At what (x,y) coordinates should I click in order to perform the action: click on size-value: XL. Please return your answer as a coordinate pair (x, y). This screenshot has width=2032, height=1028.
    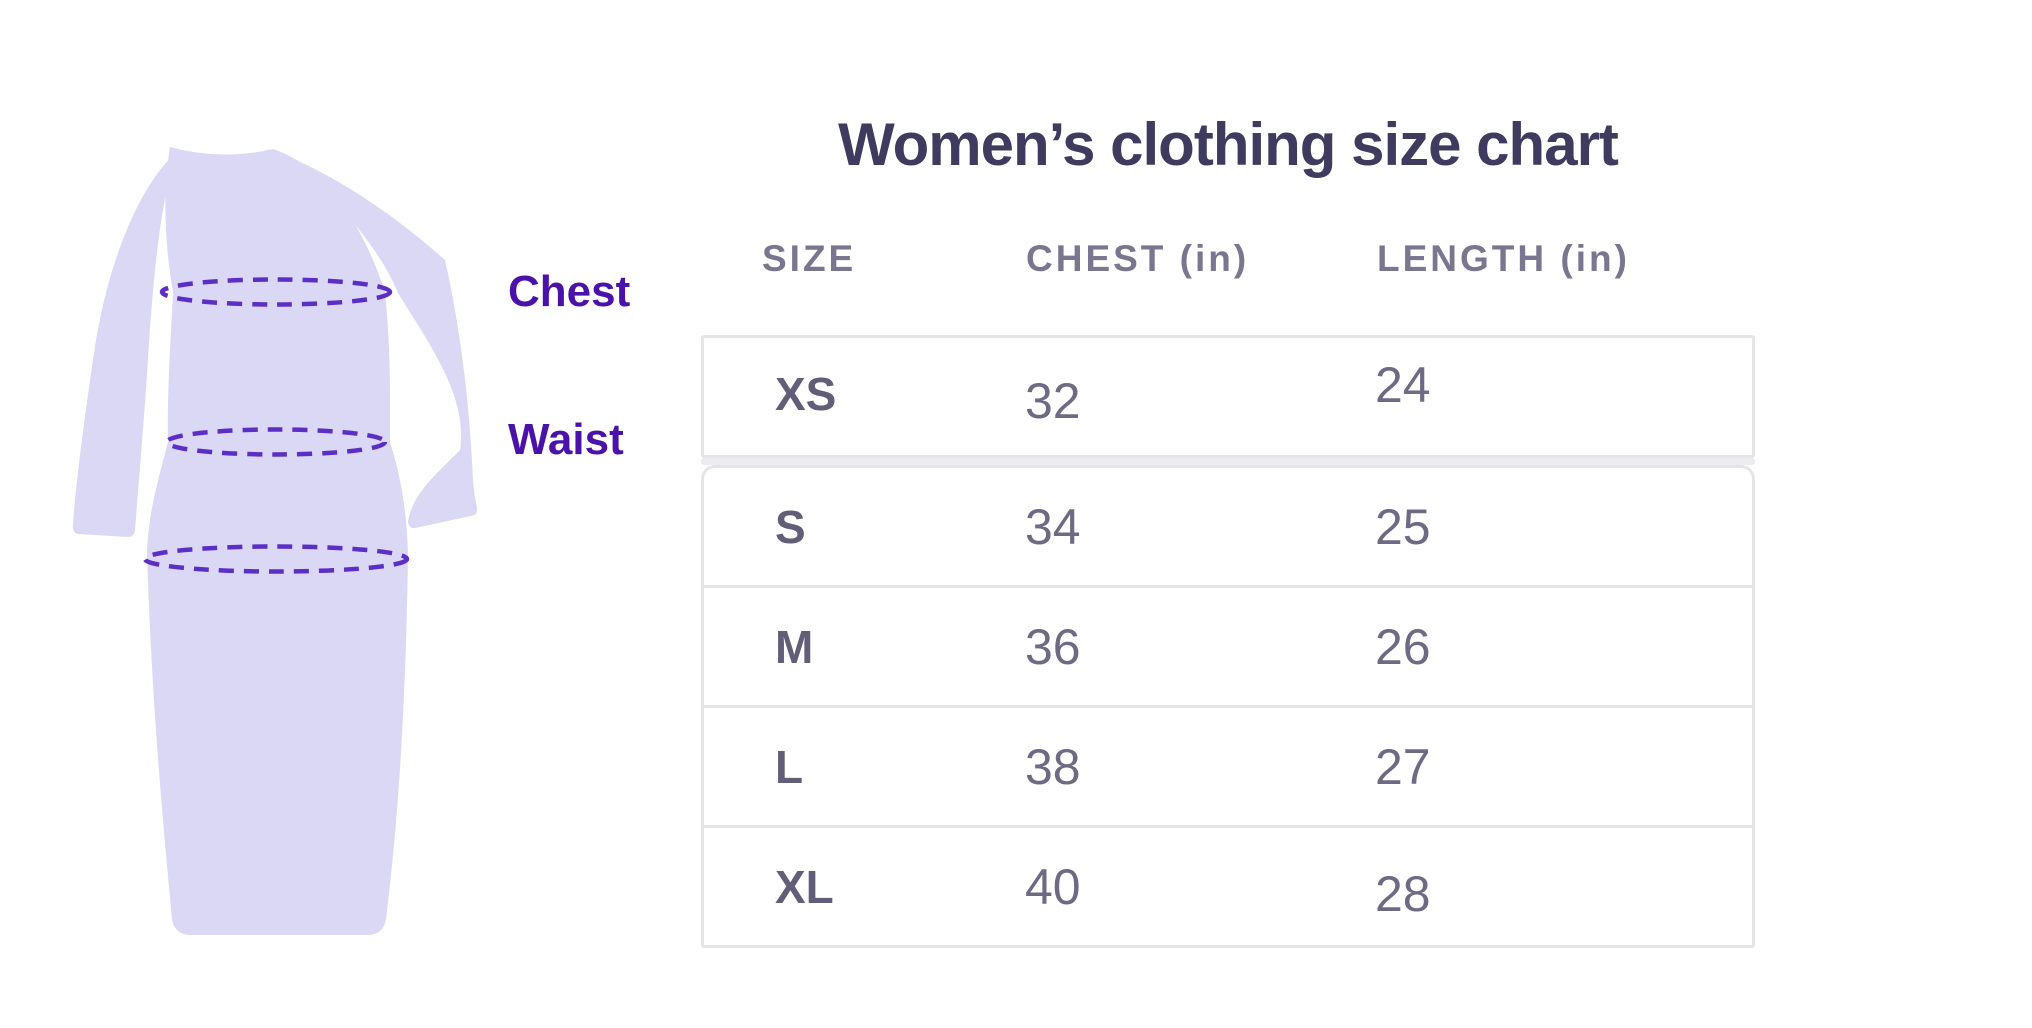
    Looking at the image, I should click on (804, 886).